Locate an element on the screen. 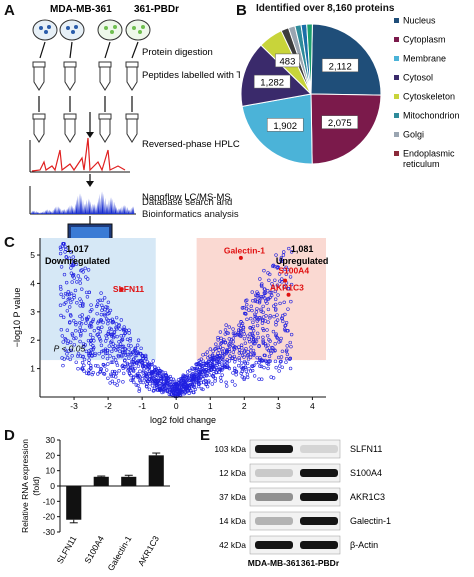  x-tick-label: S100A4 is located at coordinates (94, 549).